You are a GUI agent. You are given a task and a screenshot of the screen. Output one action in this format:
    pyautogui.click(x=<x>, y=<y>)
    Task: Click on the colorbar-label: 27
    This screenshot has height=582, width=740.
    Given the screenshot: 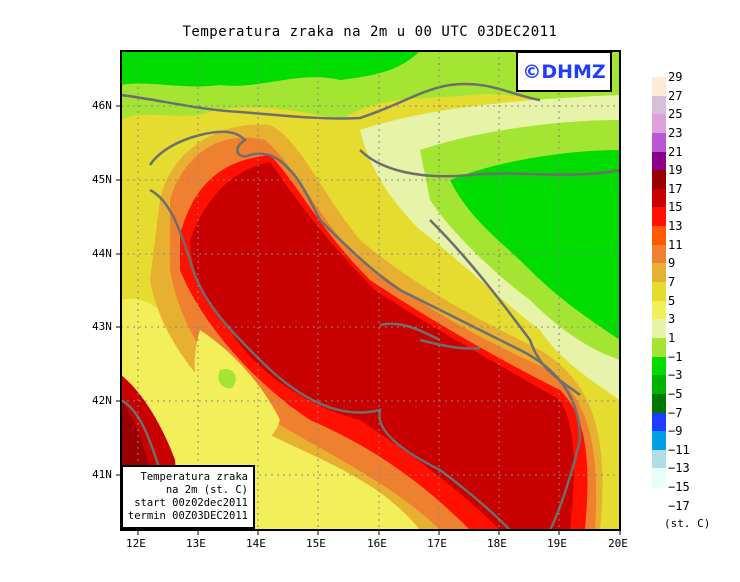 What is the action you would take?
    pyautogui.click(x=675, y=95)
    